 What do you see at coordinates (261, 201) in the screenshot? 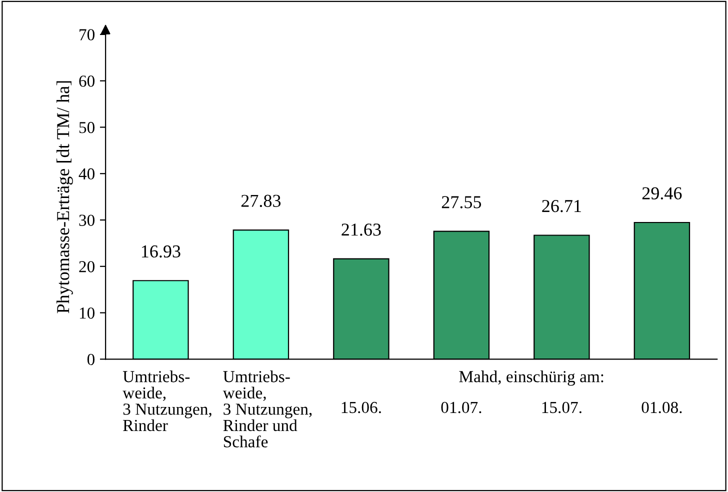
I see `data-label: 27.83` at bounding box center [261, 201].